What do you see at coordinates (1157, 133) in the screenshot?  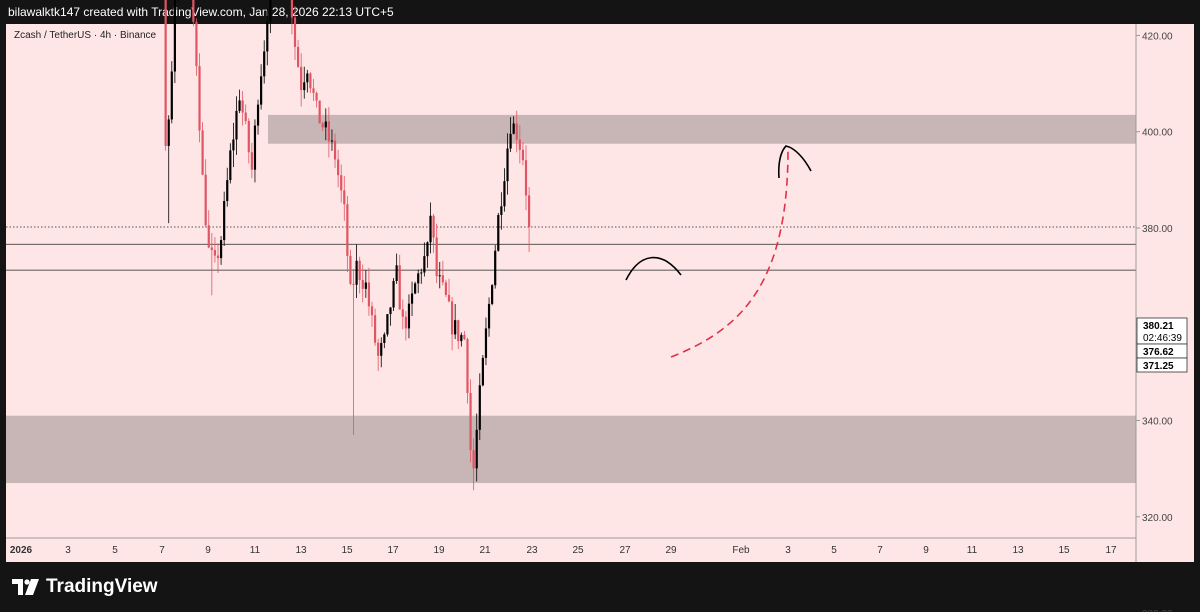 I see `price-tick-label: 400.00` at bounding box center [1157, 133].